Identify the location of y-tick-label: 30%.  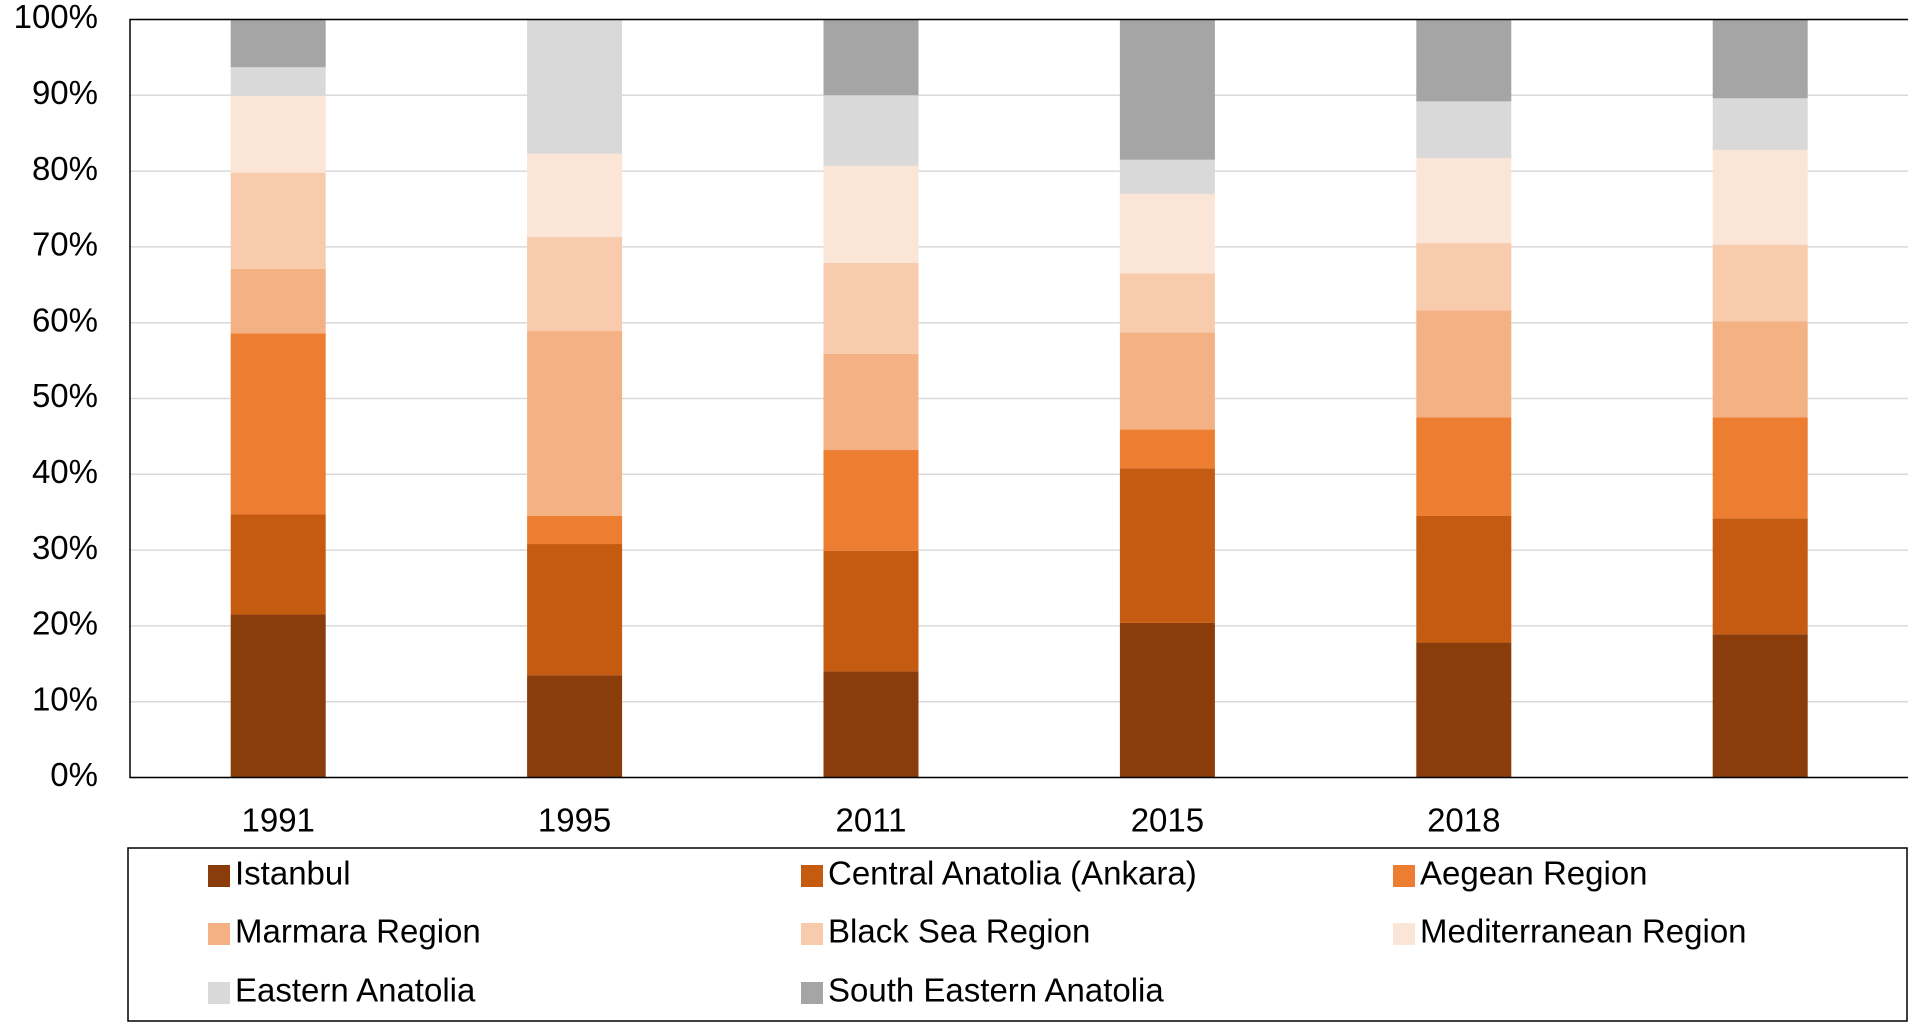
(65, 547).